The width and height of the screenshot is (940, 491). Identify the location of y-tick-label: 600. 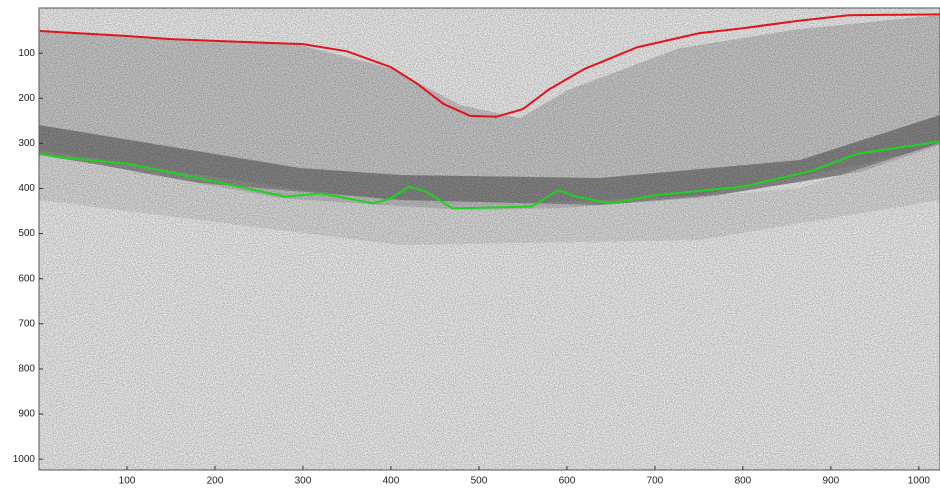
(26, 278).